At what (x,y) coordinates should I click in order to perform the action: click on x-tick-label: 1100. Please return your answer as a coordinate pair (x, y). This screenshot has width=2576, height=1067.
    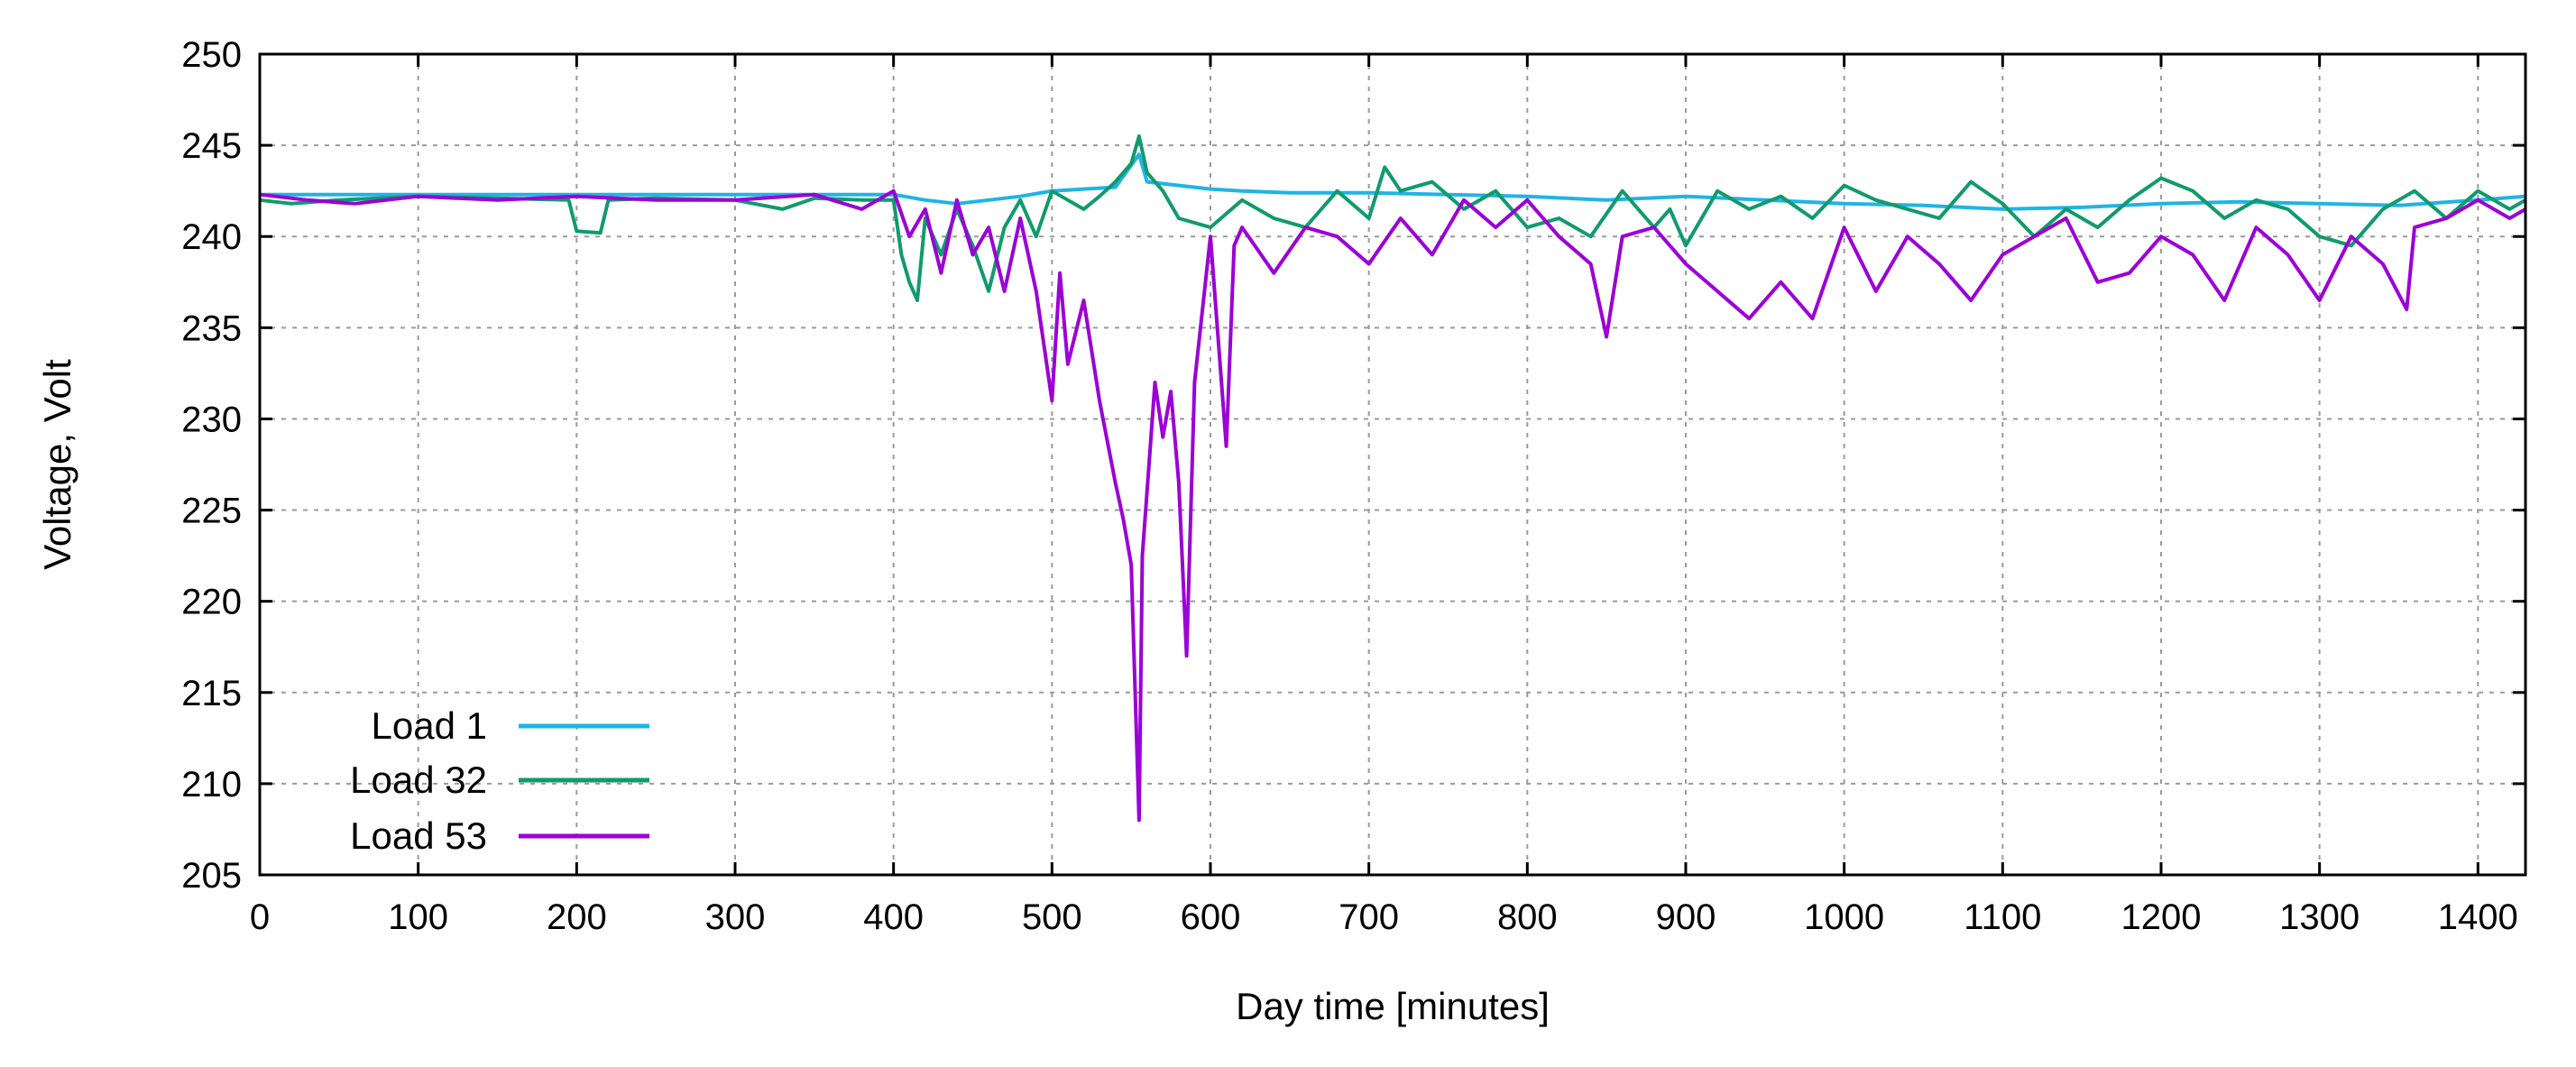
    Looking at the image, I should click on (2003, 917).